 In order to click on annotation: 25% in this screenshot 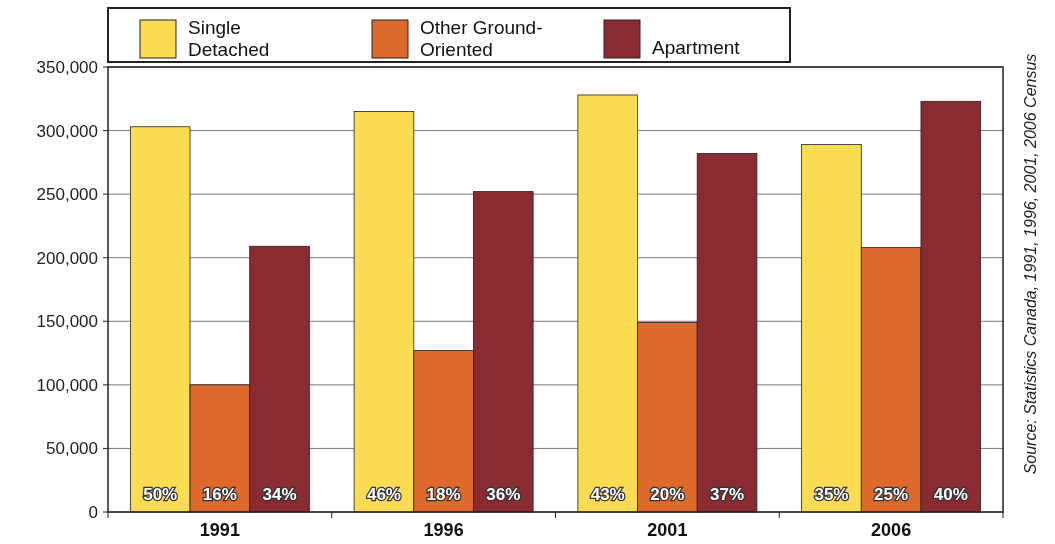, I will do `click(891, 494)`.